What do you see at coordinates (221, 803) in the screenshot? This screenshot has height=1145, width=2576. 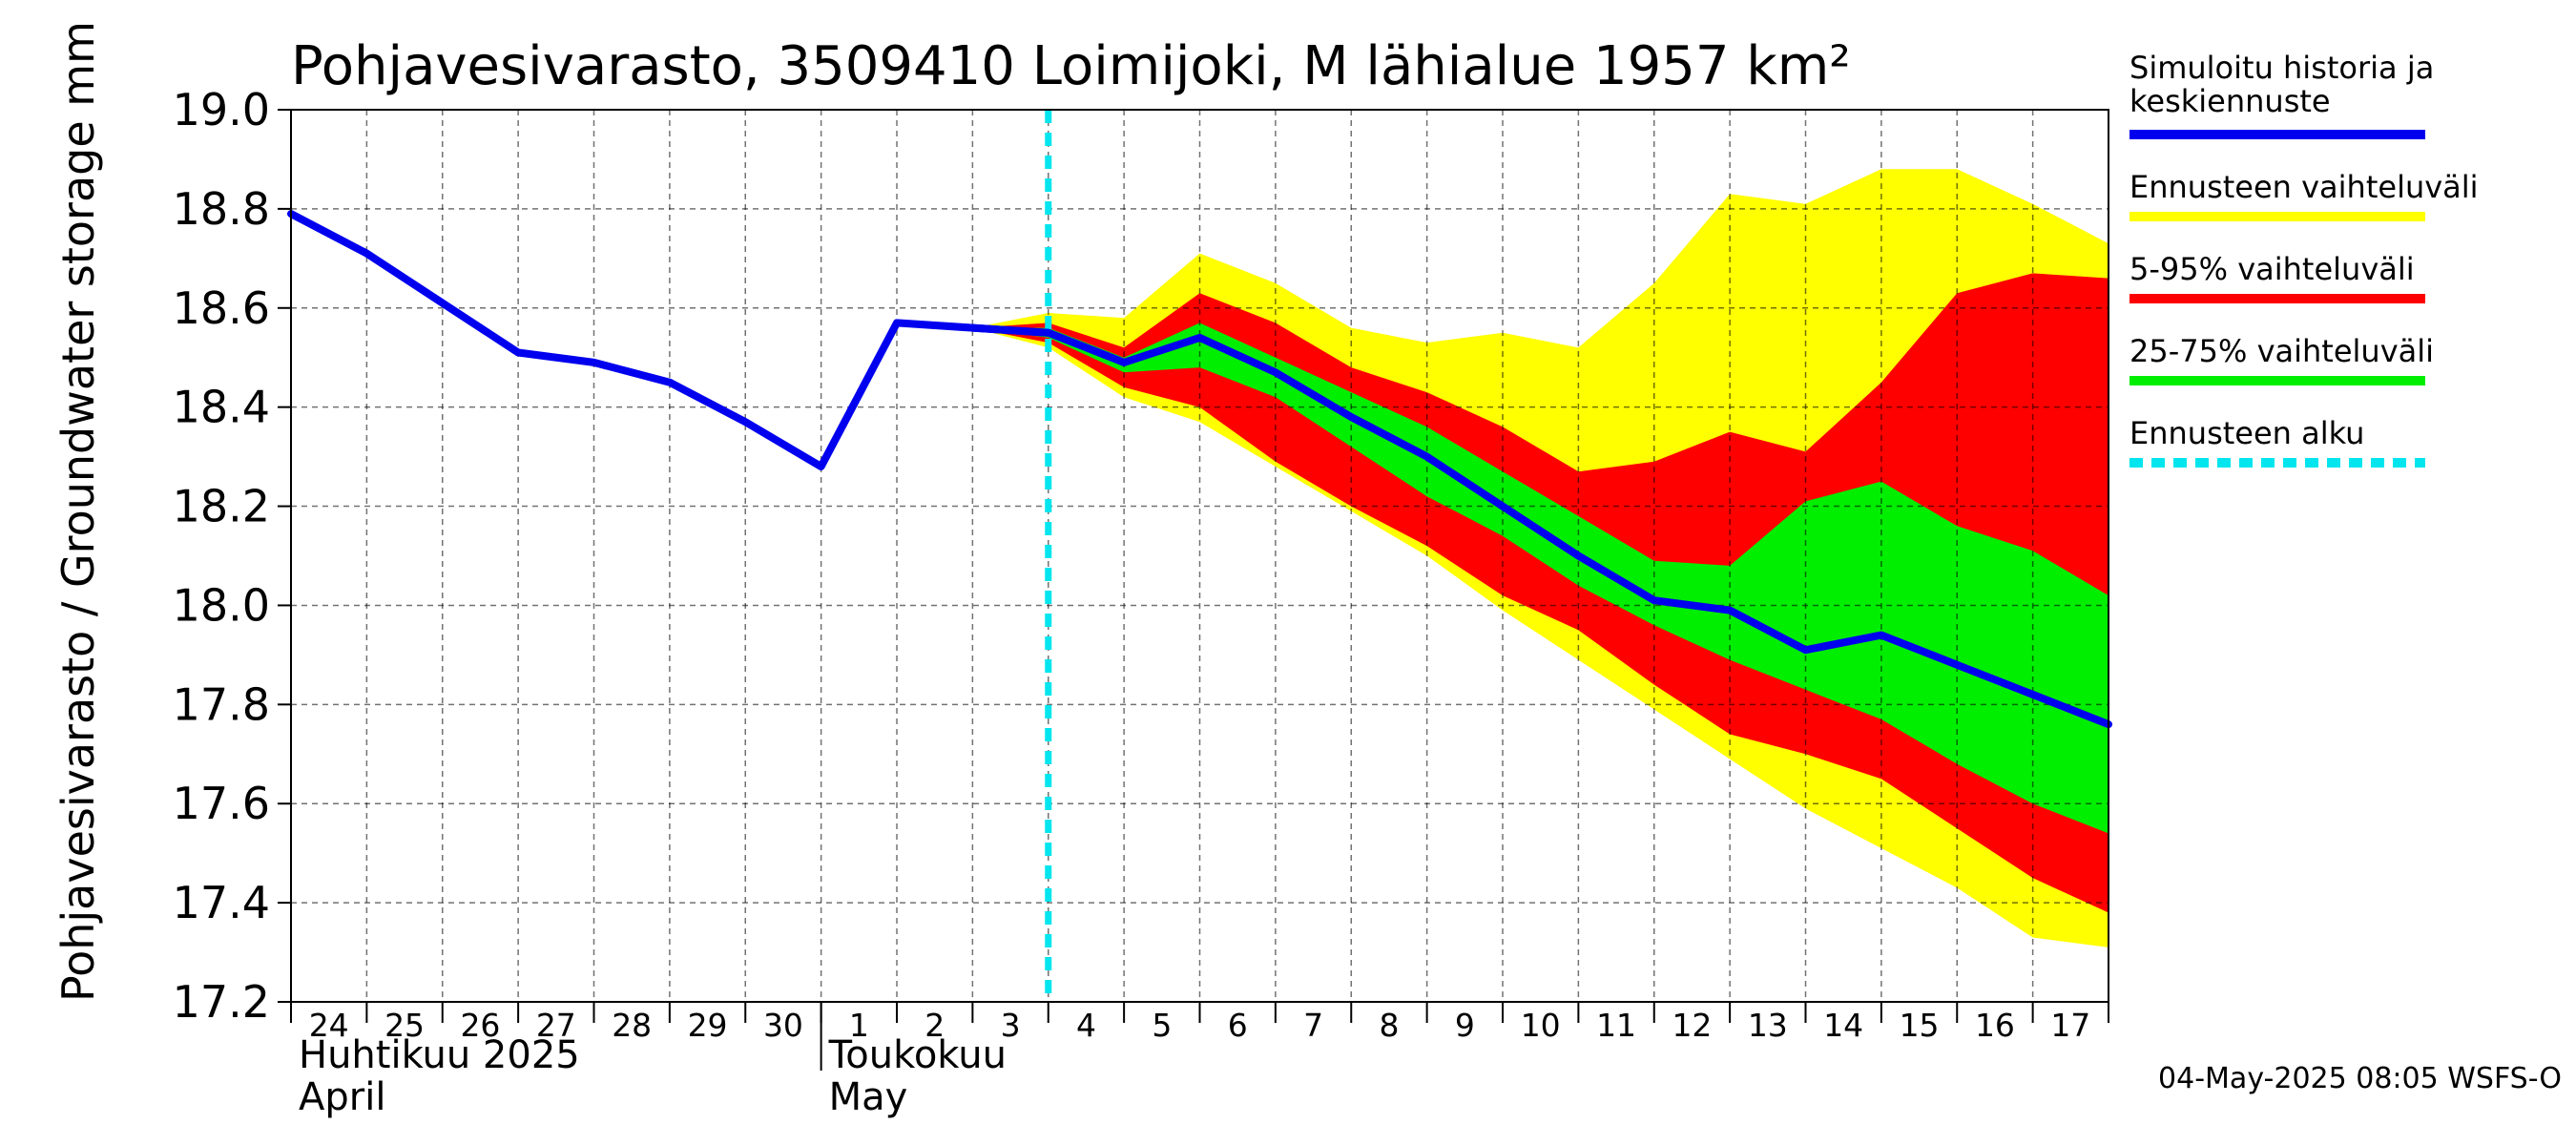 I see `y-tick-label: 17.6` at bounding box center [221, 803].